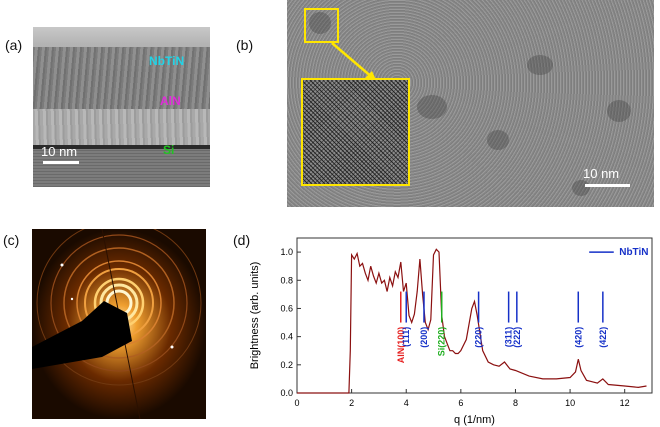  I want to click on peak-label: (222), so click(517, 337).